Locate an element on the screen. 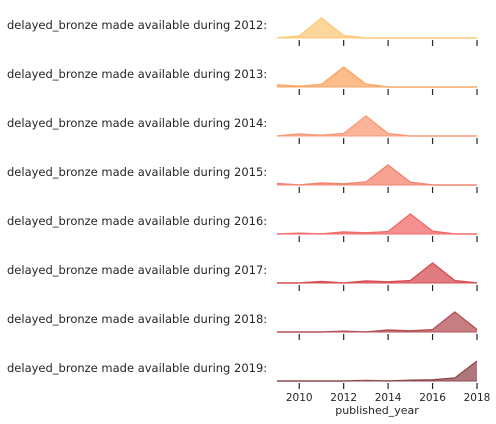 This screenshot has width=496, height=424. x-tick-label: 2010 is located at coordinates (299, 398).